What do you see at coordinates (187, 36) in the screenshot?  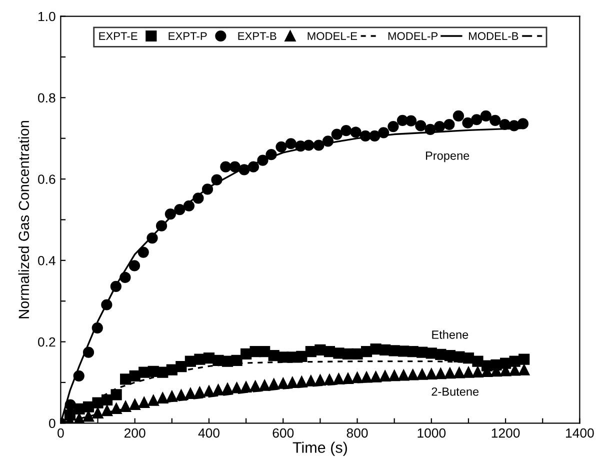 I see `legend-label: EXPT-P` at bounding box center [187, 36].